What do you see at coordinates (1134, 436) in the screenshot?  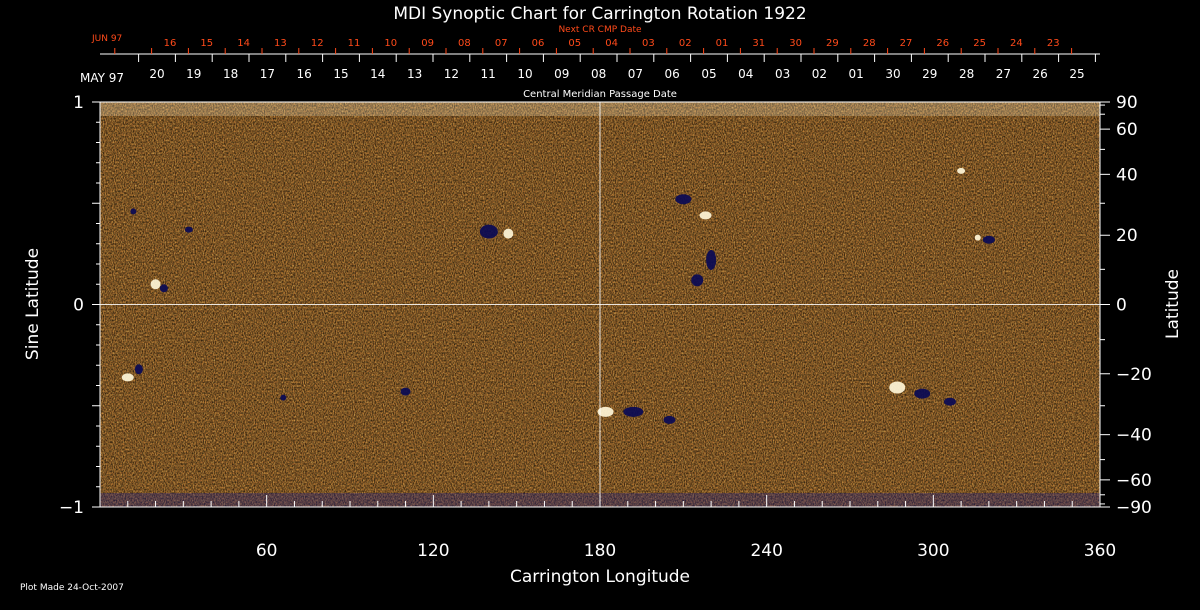 I see `lat-tick-label: −40` at bounding box center [1134, 436].